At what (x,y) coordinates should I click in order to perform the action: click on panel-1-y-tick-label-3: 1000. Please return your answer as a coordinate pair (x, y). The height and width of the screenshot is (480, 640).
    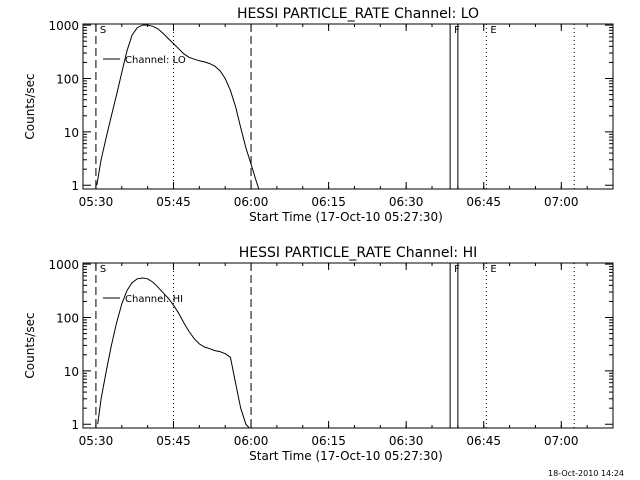
    Looking at the image, I should click on (63, 265).